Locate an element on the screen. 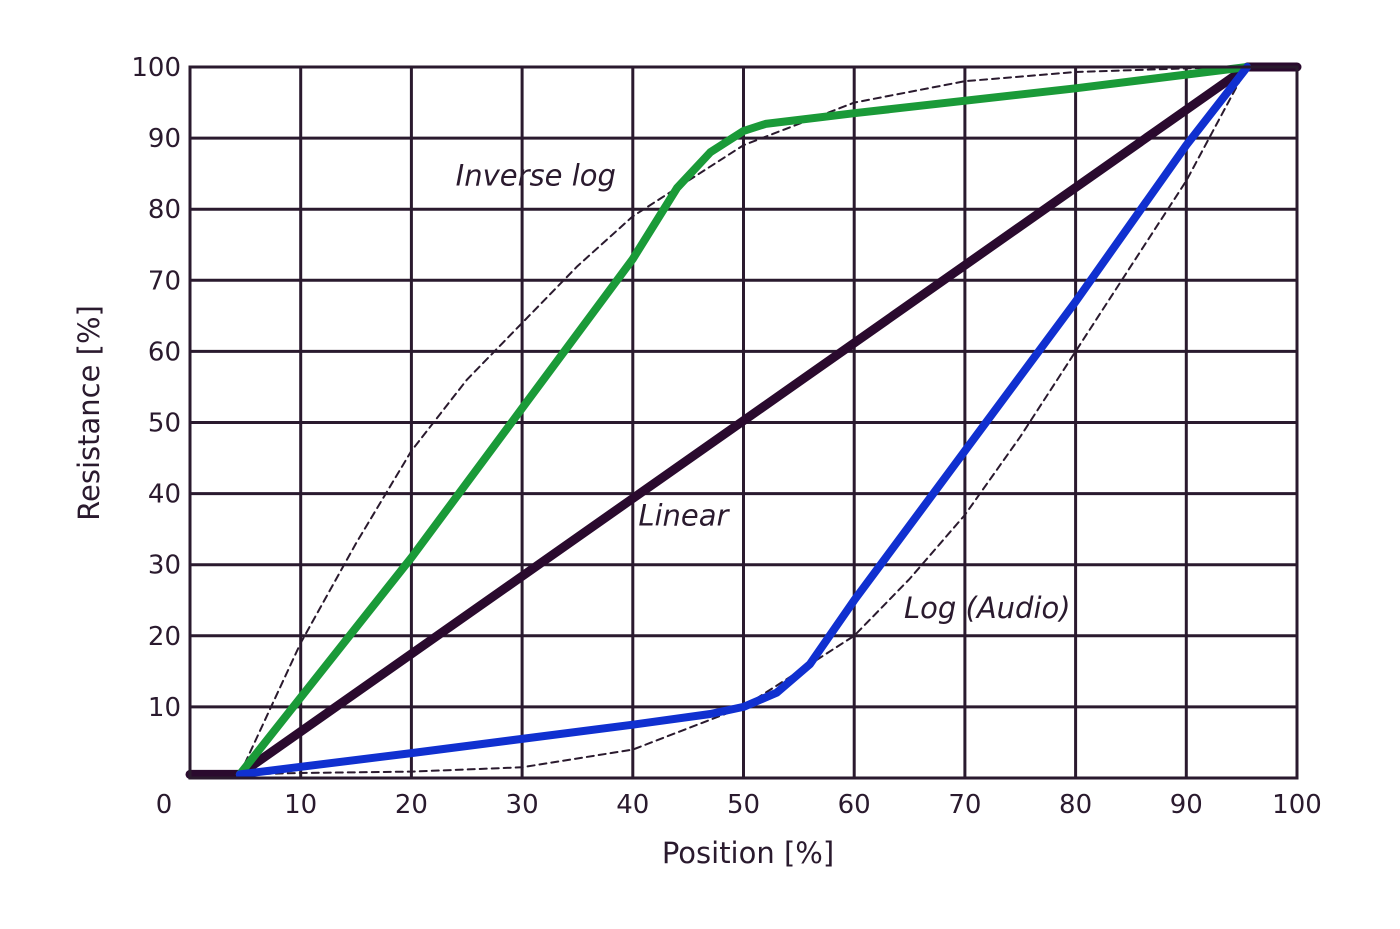  y-tick-label-10: 10 is located at coordinates (164, 708).